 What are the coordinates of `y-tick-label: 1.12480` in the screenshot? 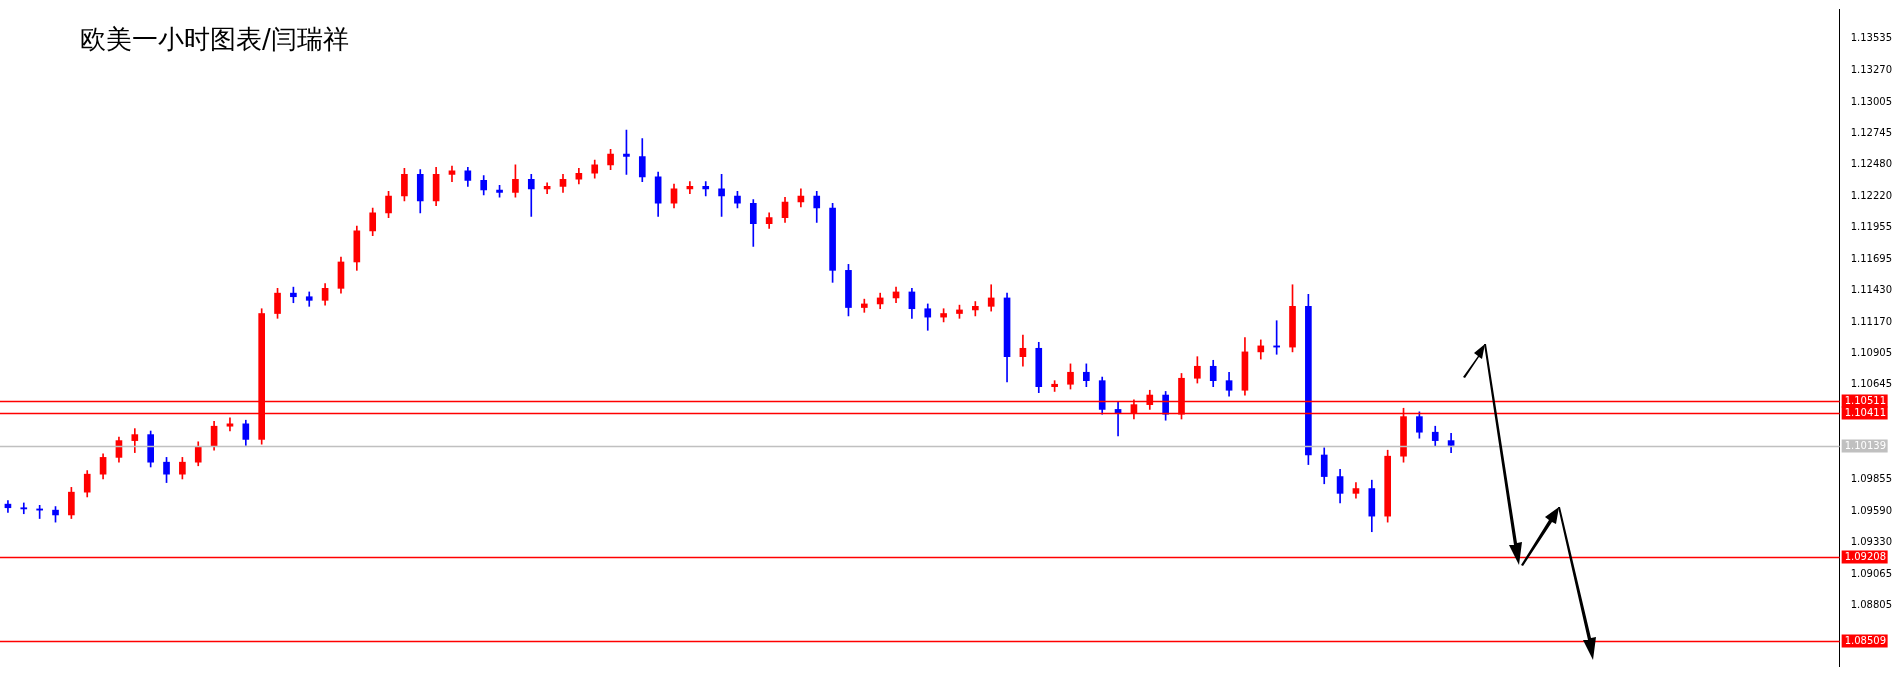 It's located at (1871, 164).